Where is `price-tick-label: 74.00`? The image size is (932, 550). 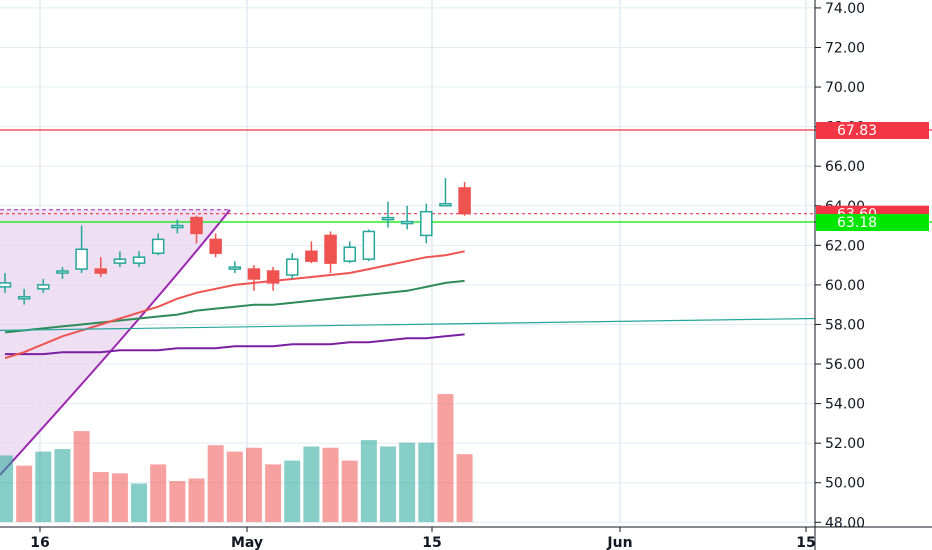
price-tick-label: 74.00 is located at coordinates (845, 9).